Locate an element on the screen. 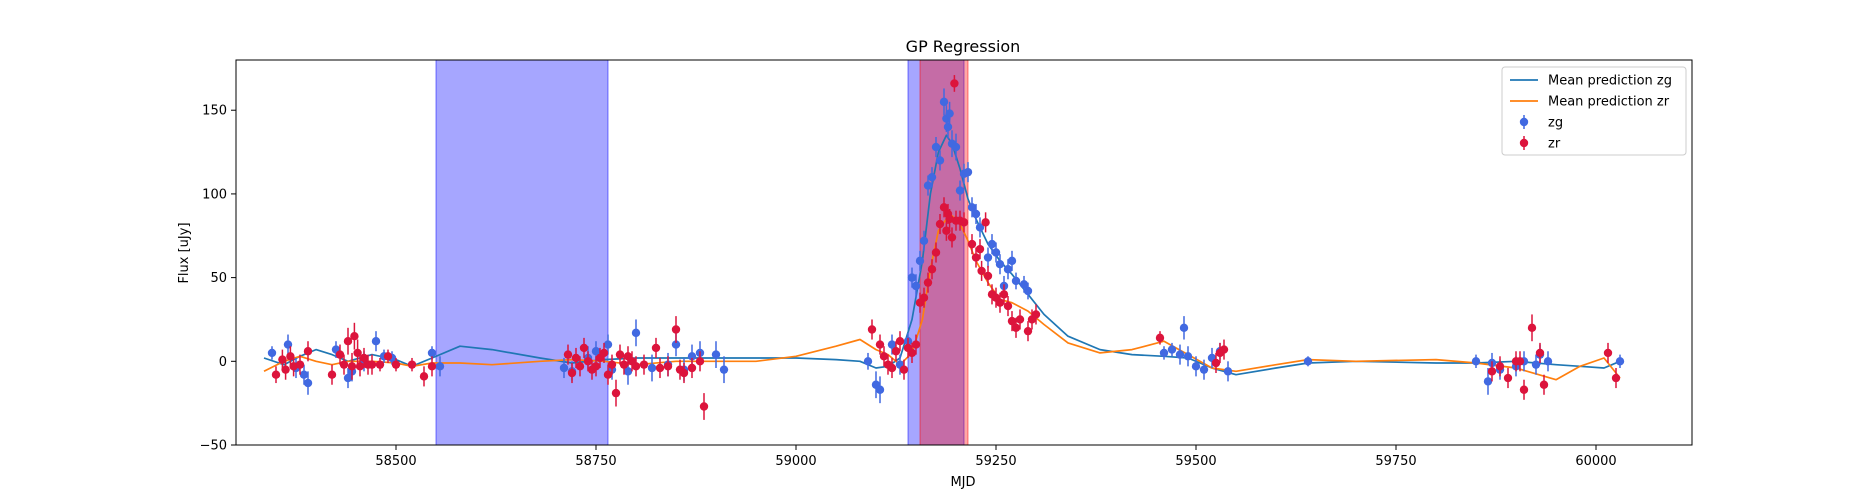  x-tick-label: 58750 is located at coordinates (595, 461).